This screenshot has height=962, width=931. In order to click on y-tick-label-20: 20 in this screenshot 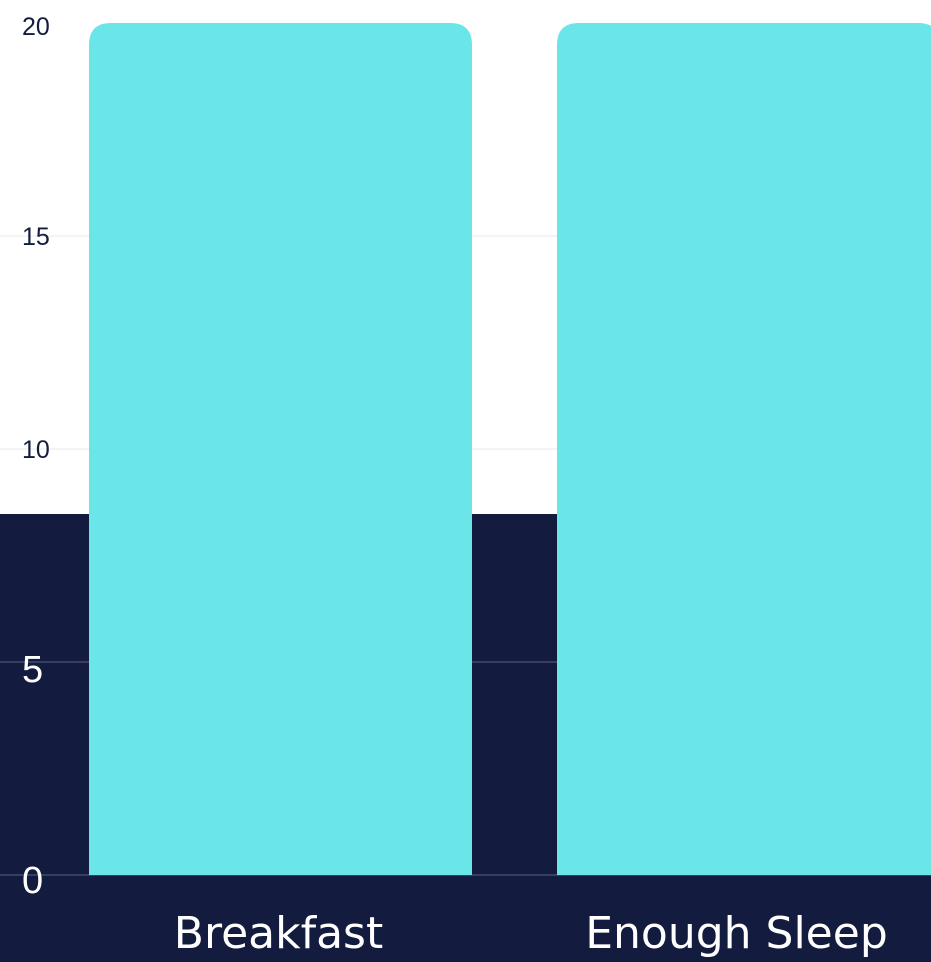, I will do `click(36, 27)`.